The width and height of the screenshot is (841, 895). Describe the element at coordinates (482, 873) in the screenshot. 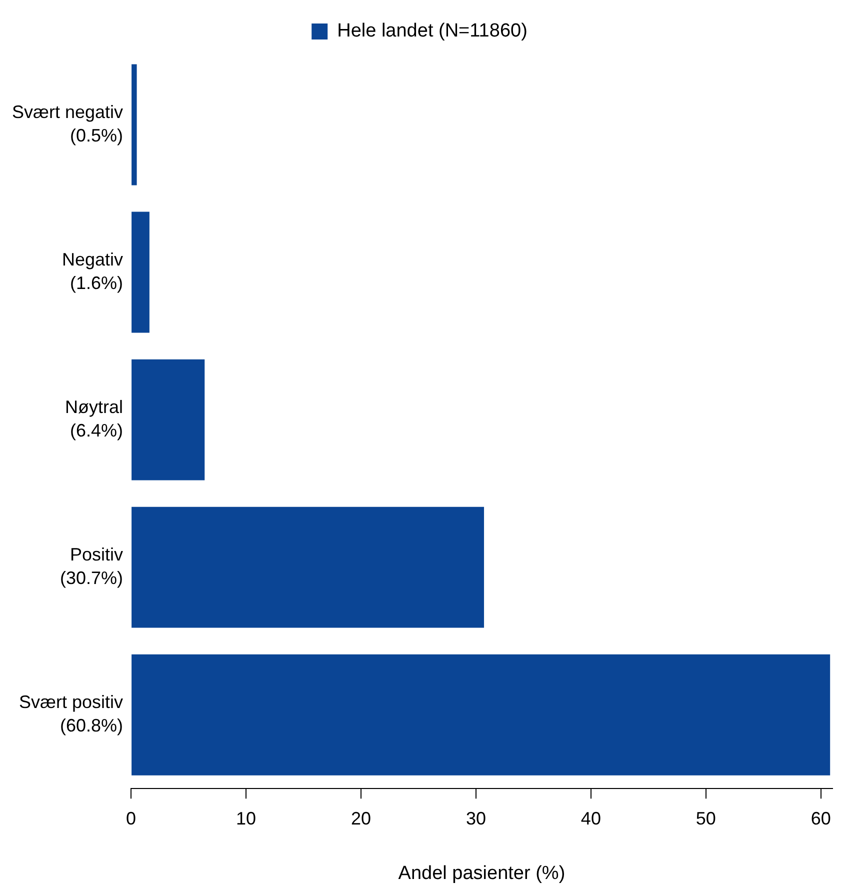

I see `x-axis-title: Andel pasienter (%)` at that location.